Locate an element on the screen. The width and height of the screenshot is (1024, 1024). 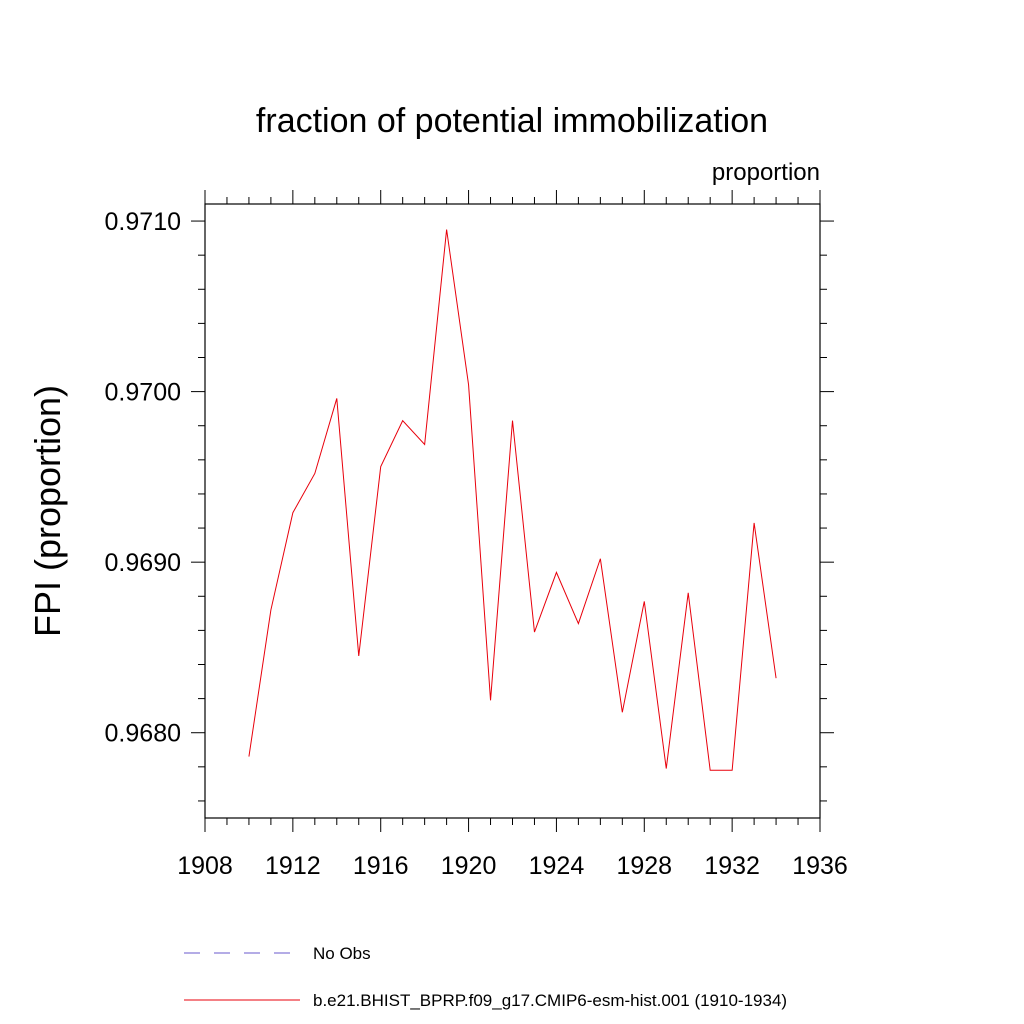
x-tick-label: 1932 is located at coordinates (732, 866).